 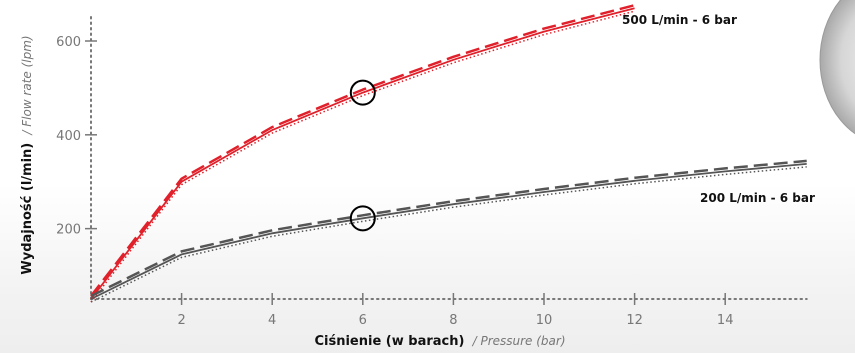 I want to click on y-tick-label-200: 200, so click(x=68, y=230).